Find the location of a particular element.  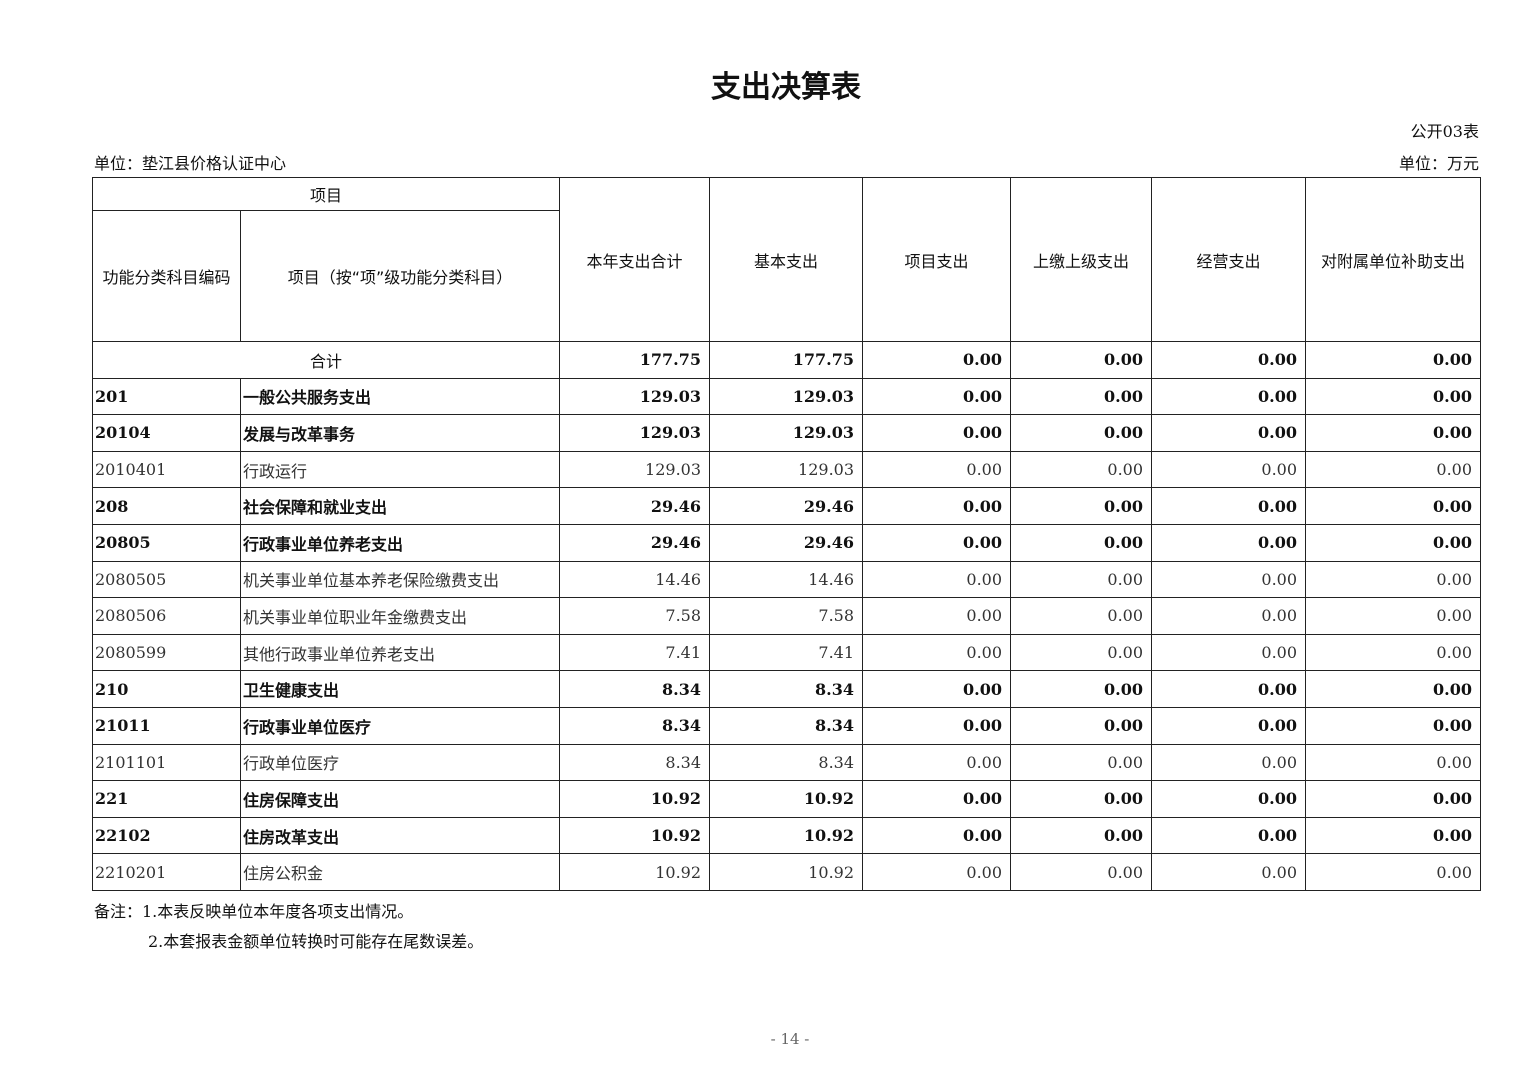

code-cell: 221 is located at coordinates (166, 799).